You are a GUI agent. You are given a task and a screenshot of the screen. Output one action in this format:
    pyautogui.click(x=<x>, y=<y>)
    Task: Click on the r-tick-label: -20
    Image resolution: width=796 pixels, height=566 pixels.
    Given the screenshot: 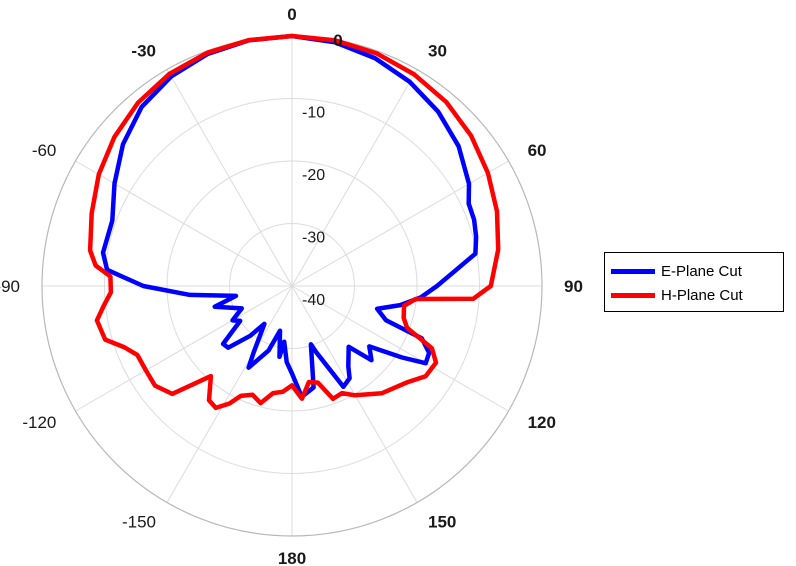 What is the action you would take?
    pyautogui.click(x=313, y=175)
    